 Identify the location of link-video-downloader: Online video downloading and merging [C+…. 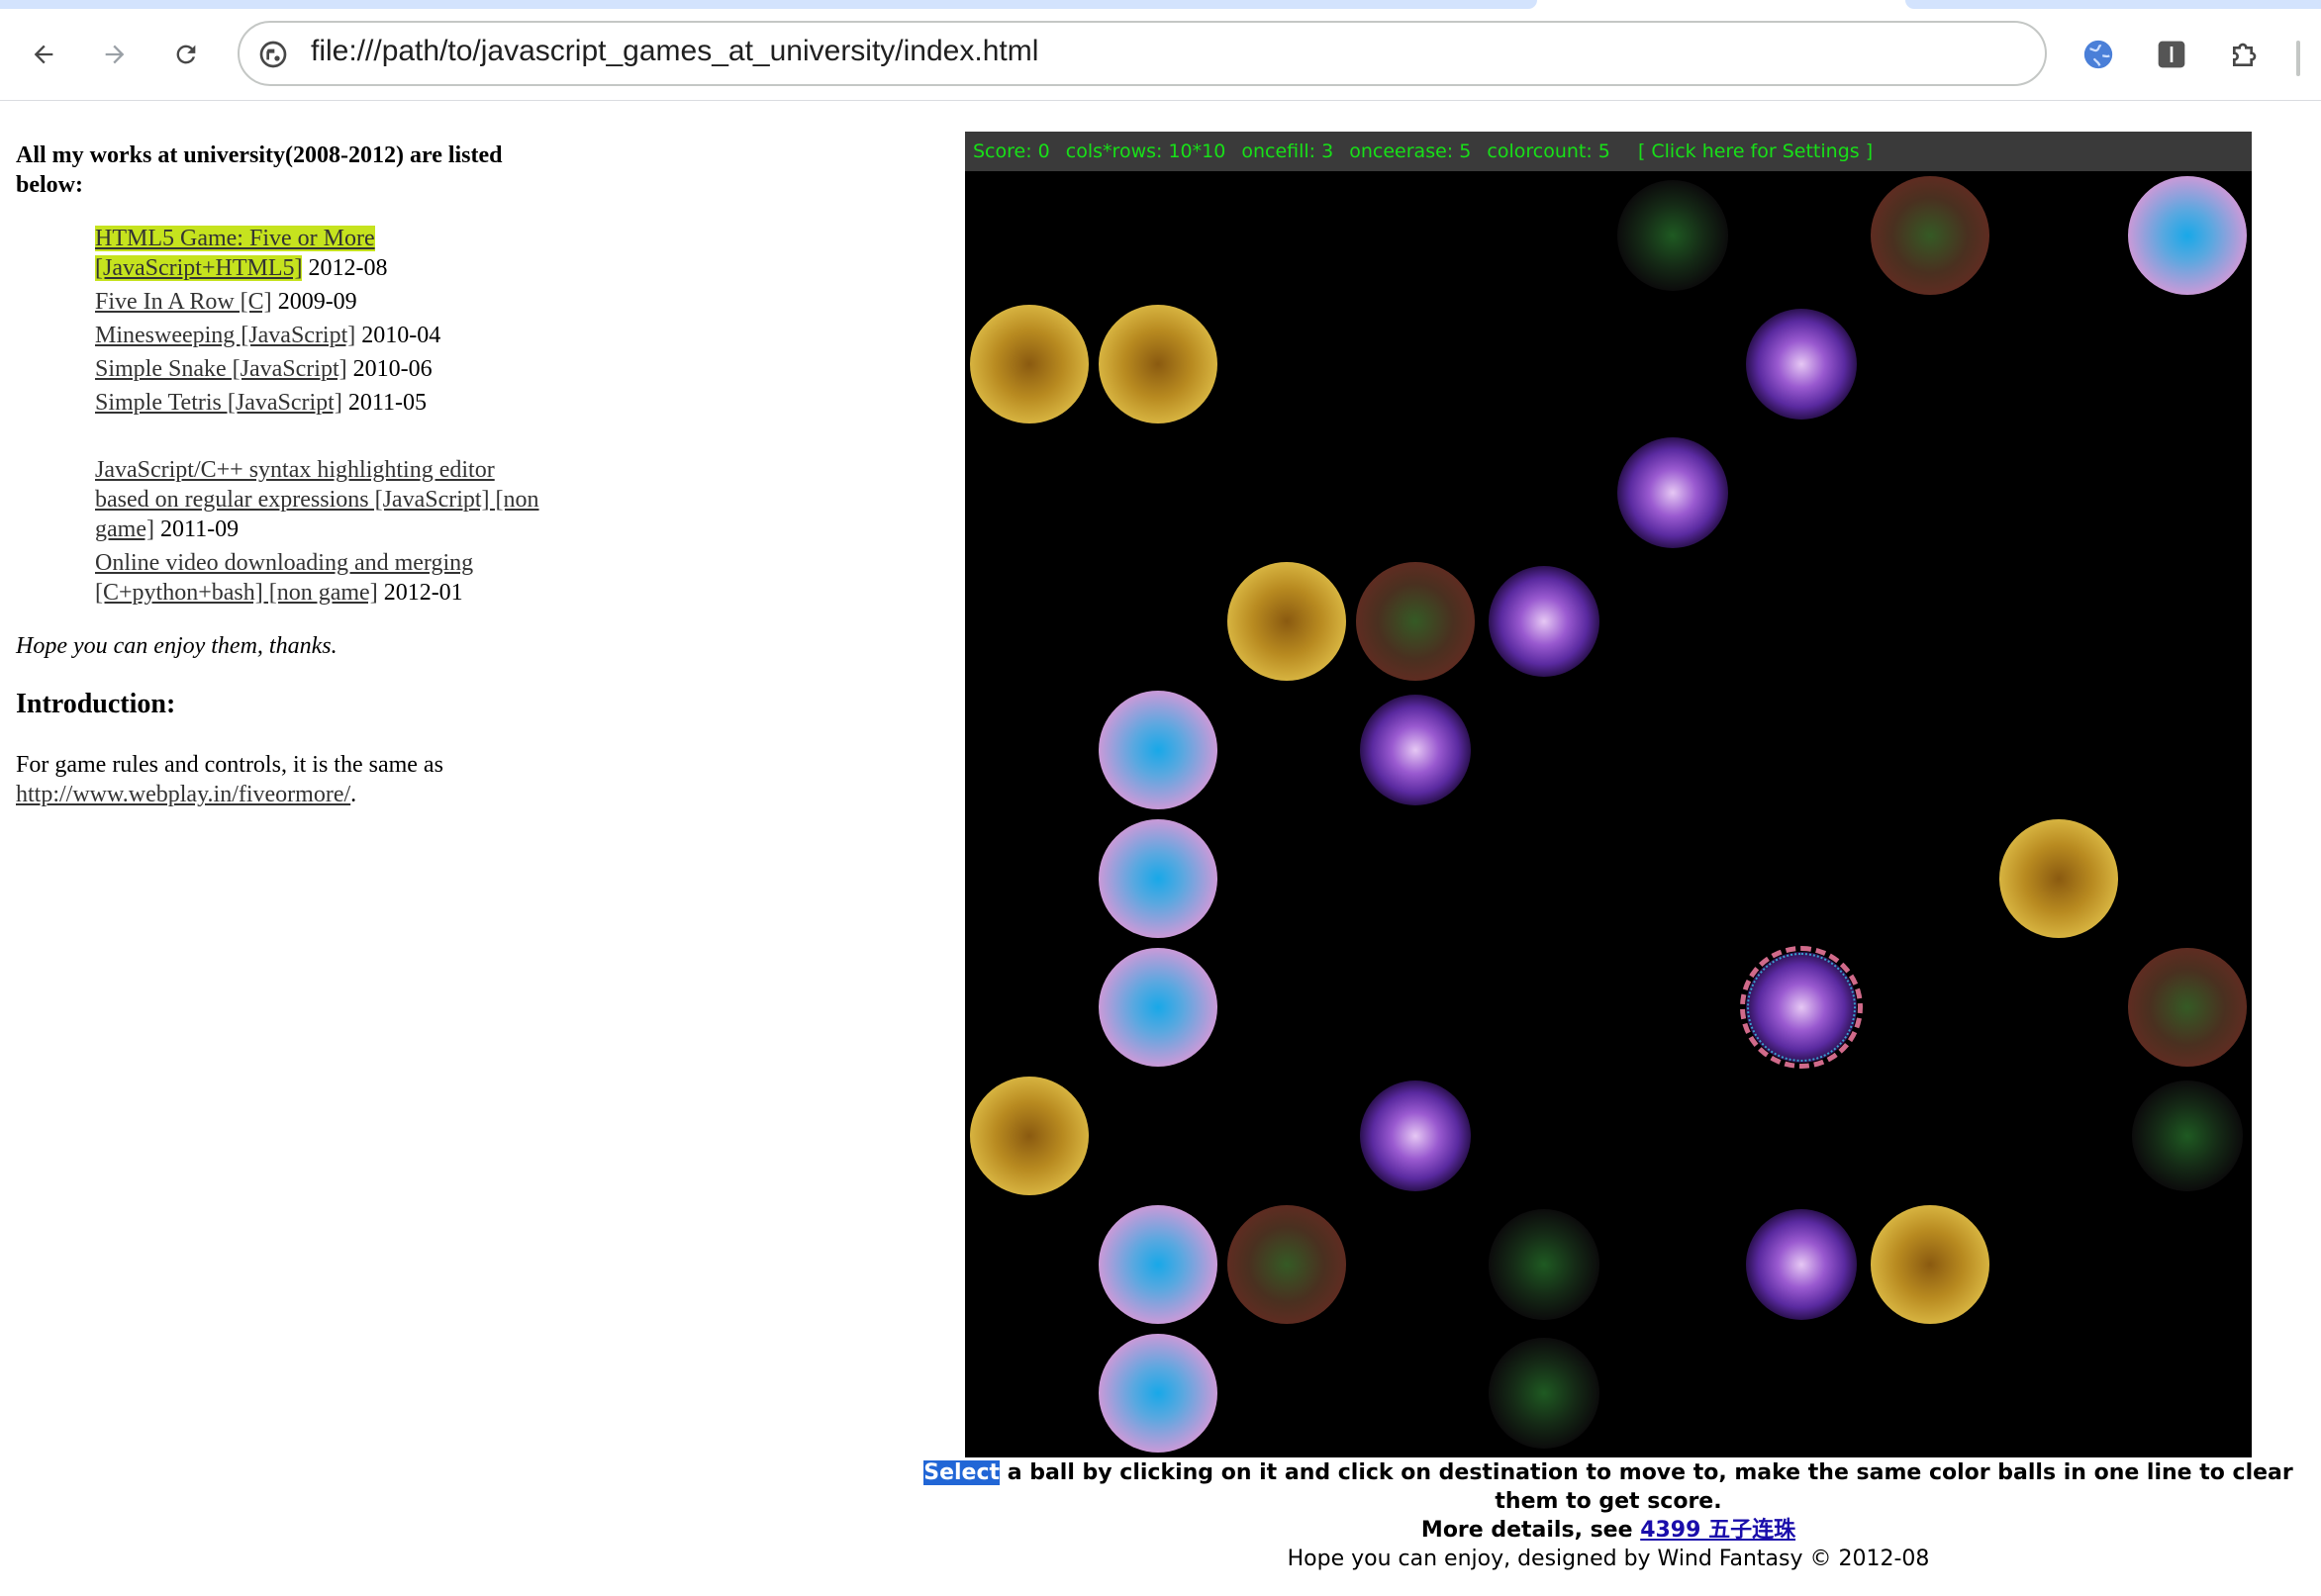
(285, 578).